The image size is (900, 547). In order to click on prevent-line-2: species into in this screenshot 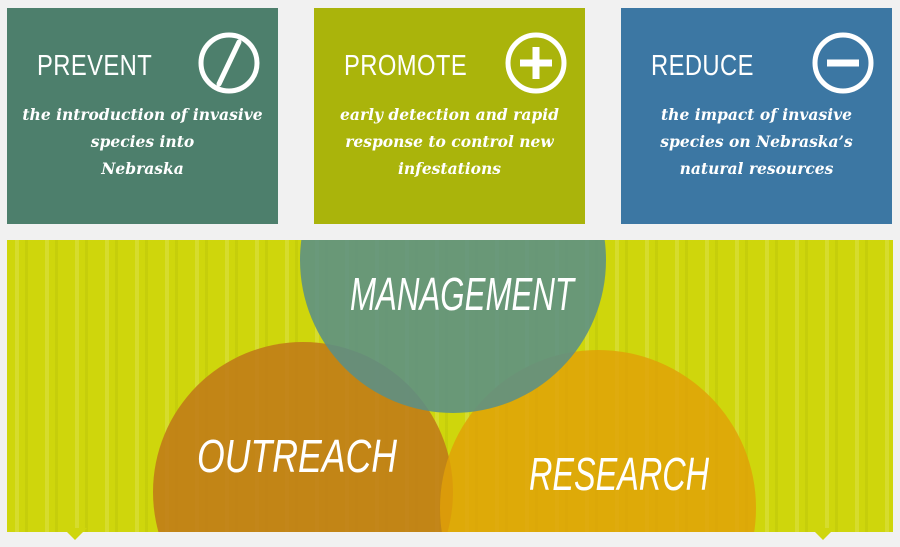, I will do `click(142, 141)`.